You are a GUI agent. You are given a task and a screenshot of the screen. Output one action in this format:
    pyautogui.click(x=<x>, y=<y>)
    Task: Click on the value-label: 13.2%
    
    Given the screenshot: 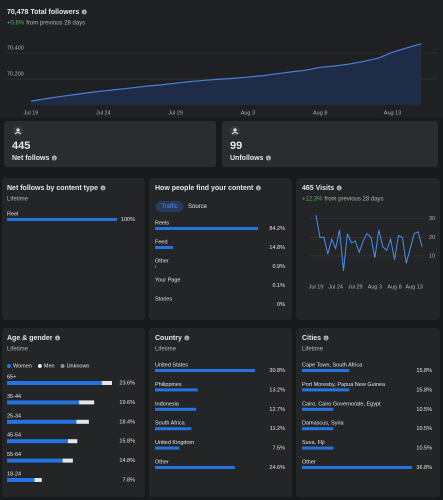 What is the action you would take?
    pyautogui.click(x=277, y=390)
    